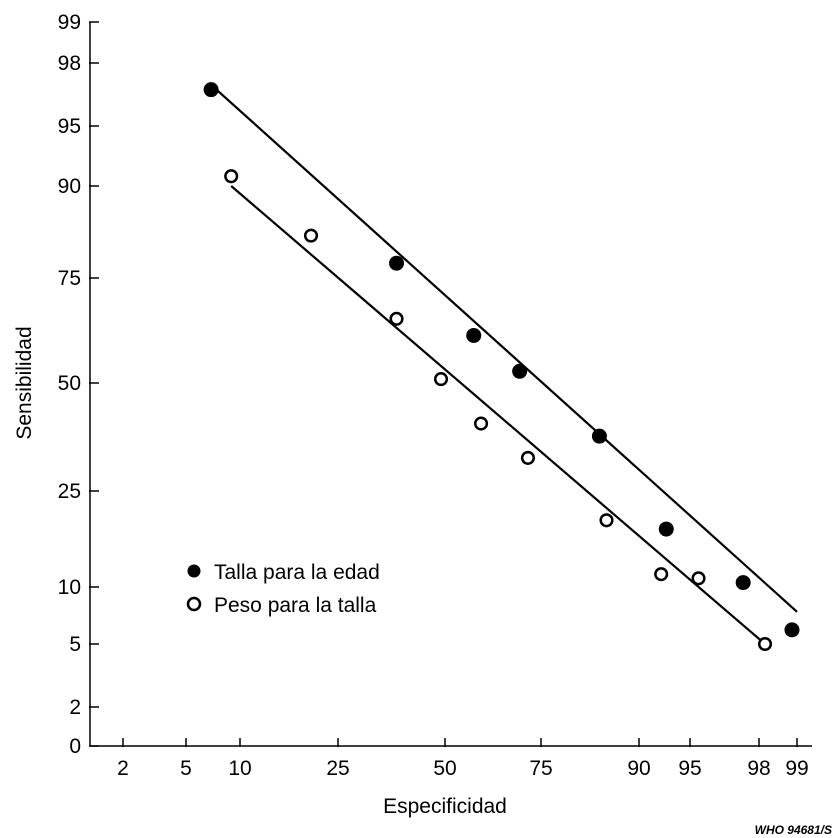 The height and width of the screenshot is (838, 838). Describe the element at coordinates (75, 746) in the screenshot. I see `y-tick-label: 0` at that location.